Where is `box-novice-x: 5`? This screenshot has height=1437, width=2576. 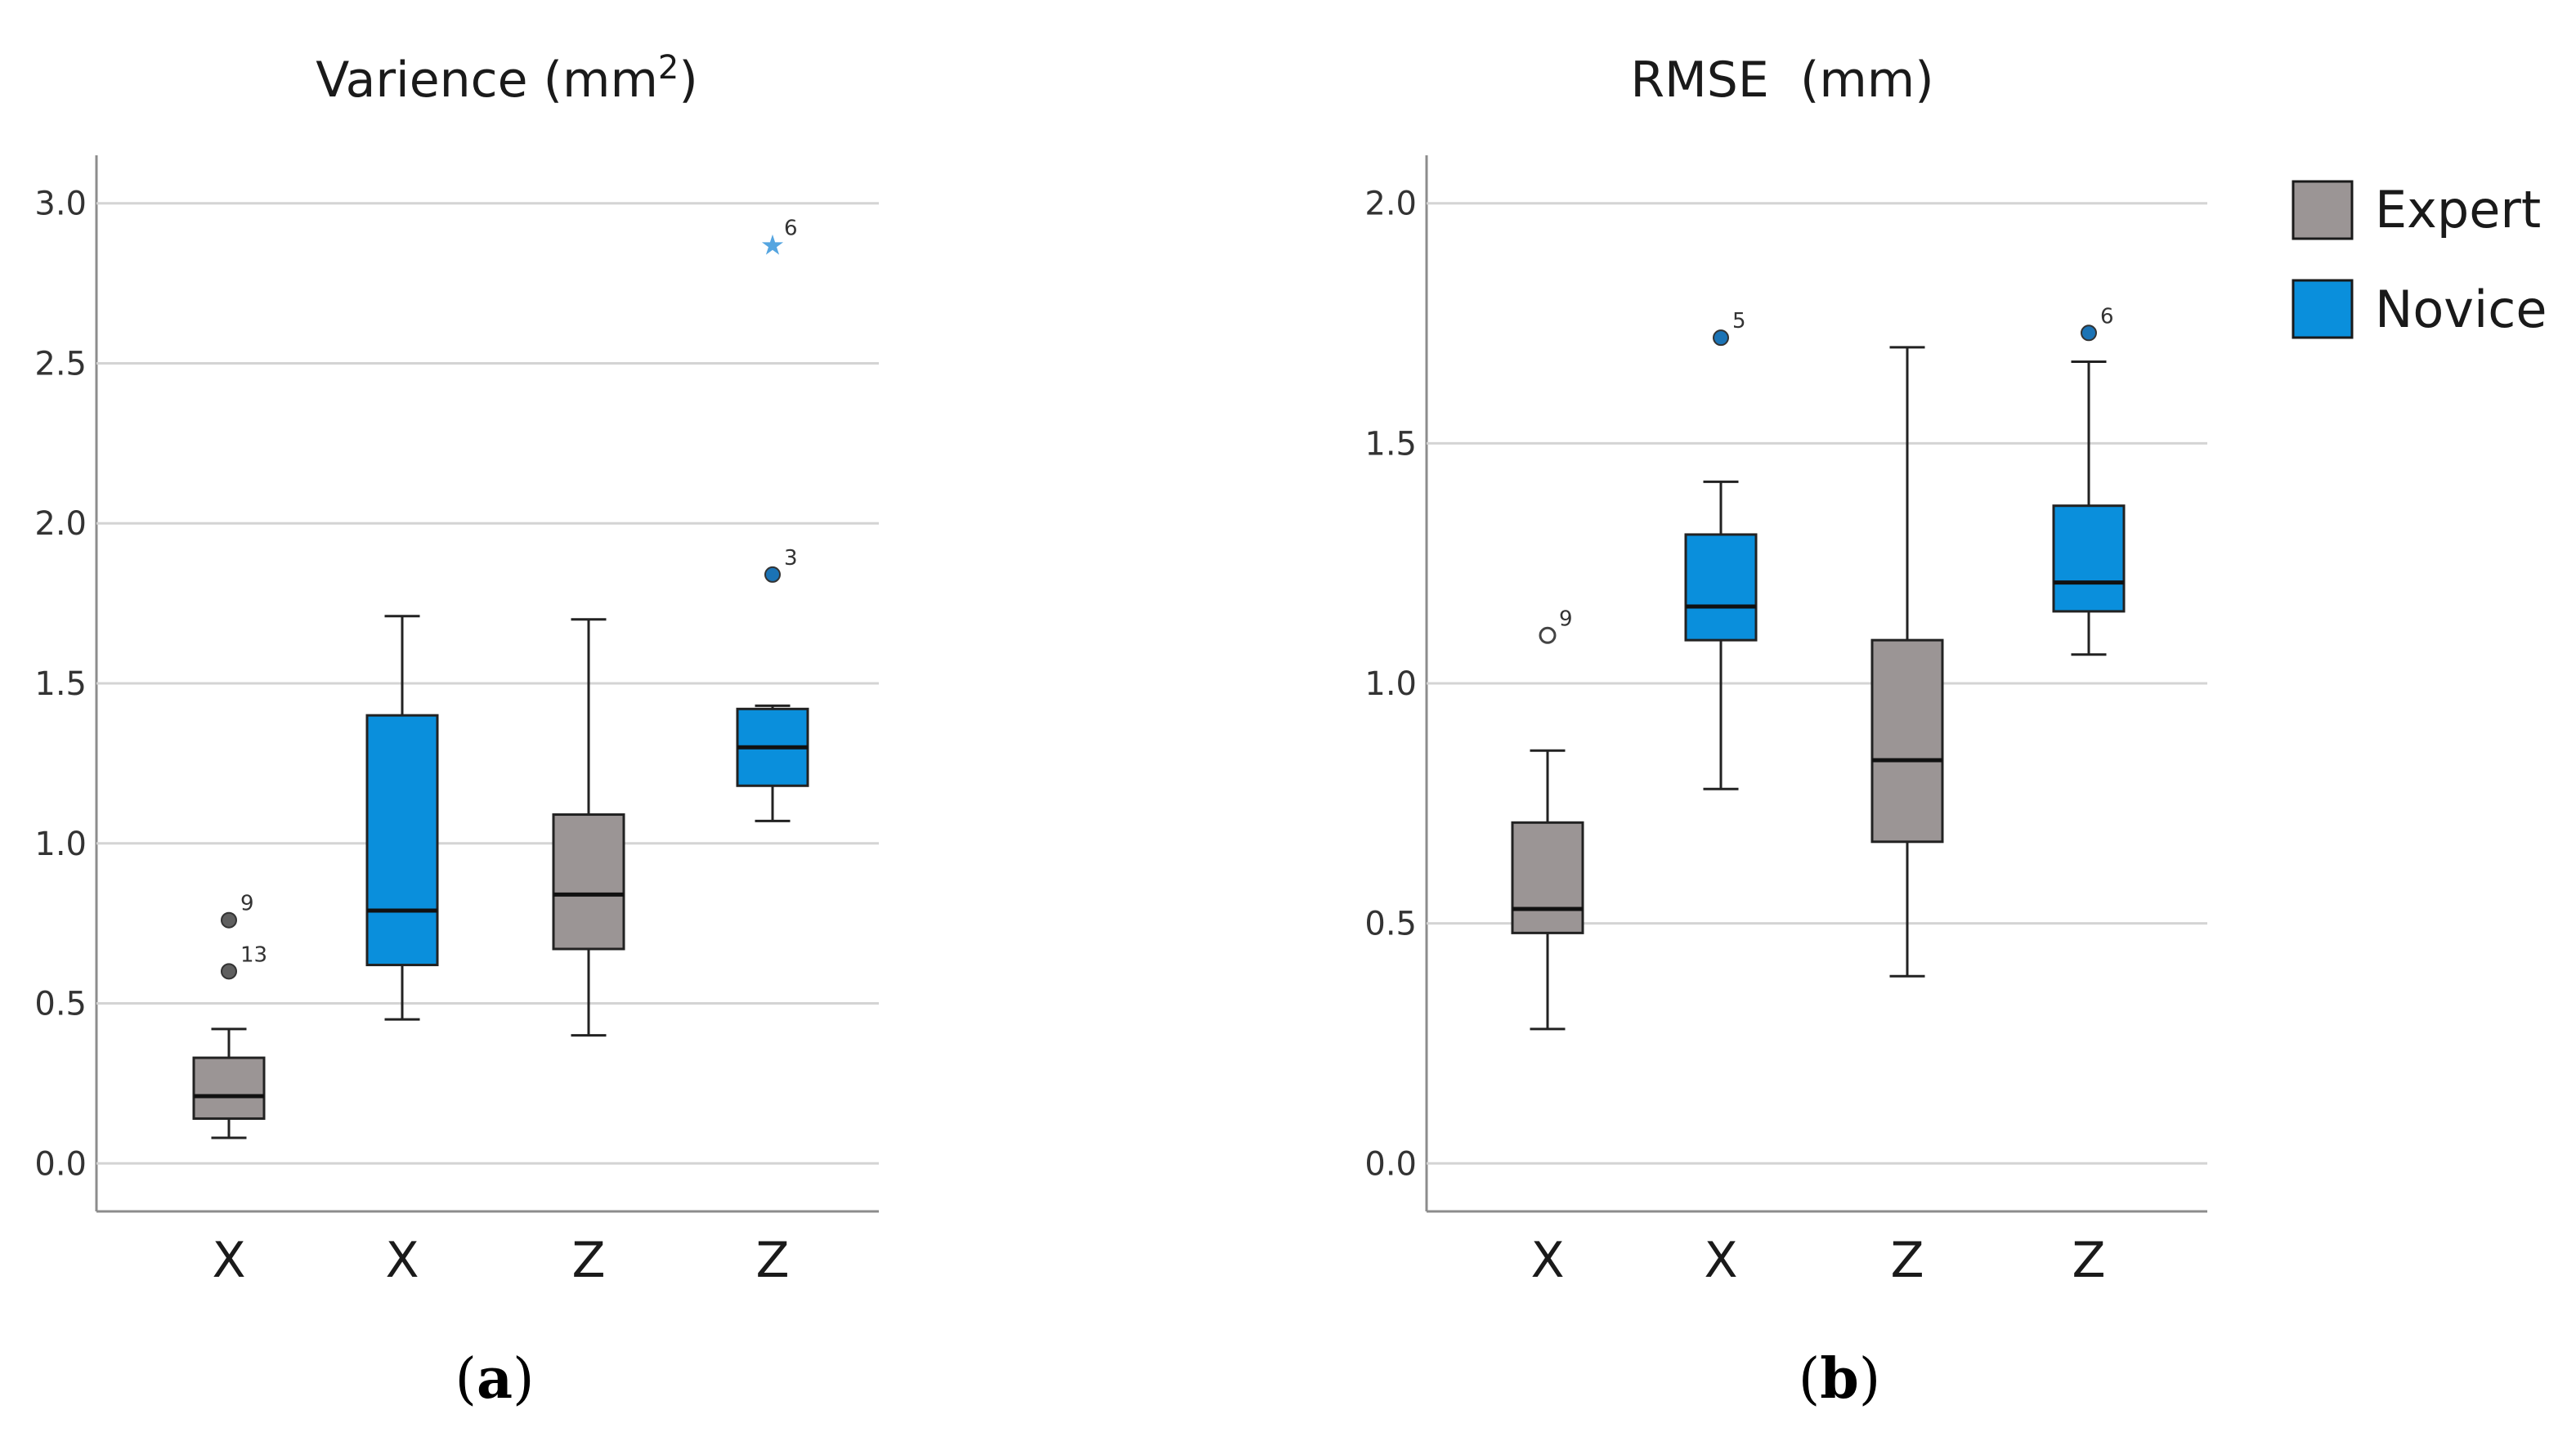 box-novice-x: 5 is located at coordinates (1721, 549).